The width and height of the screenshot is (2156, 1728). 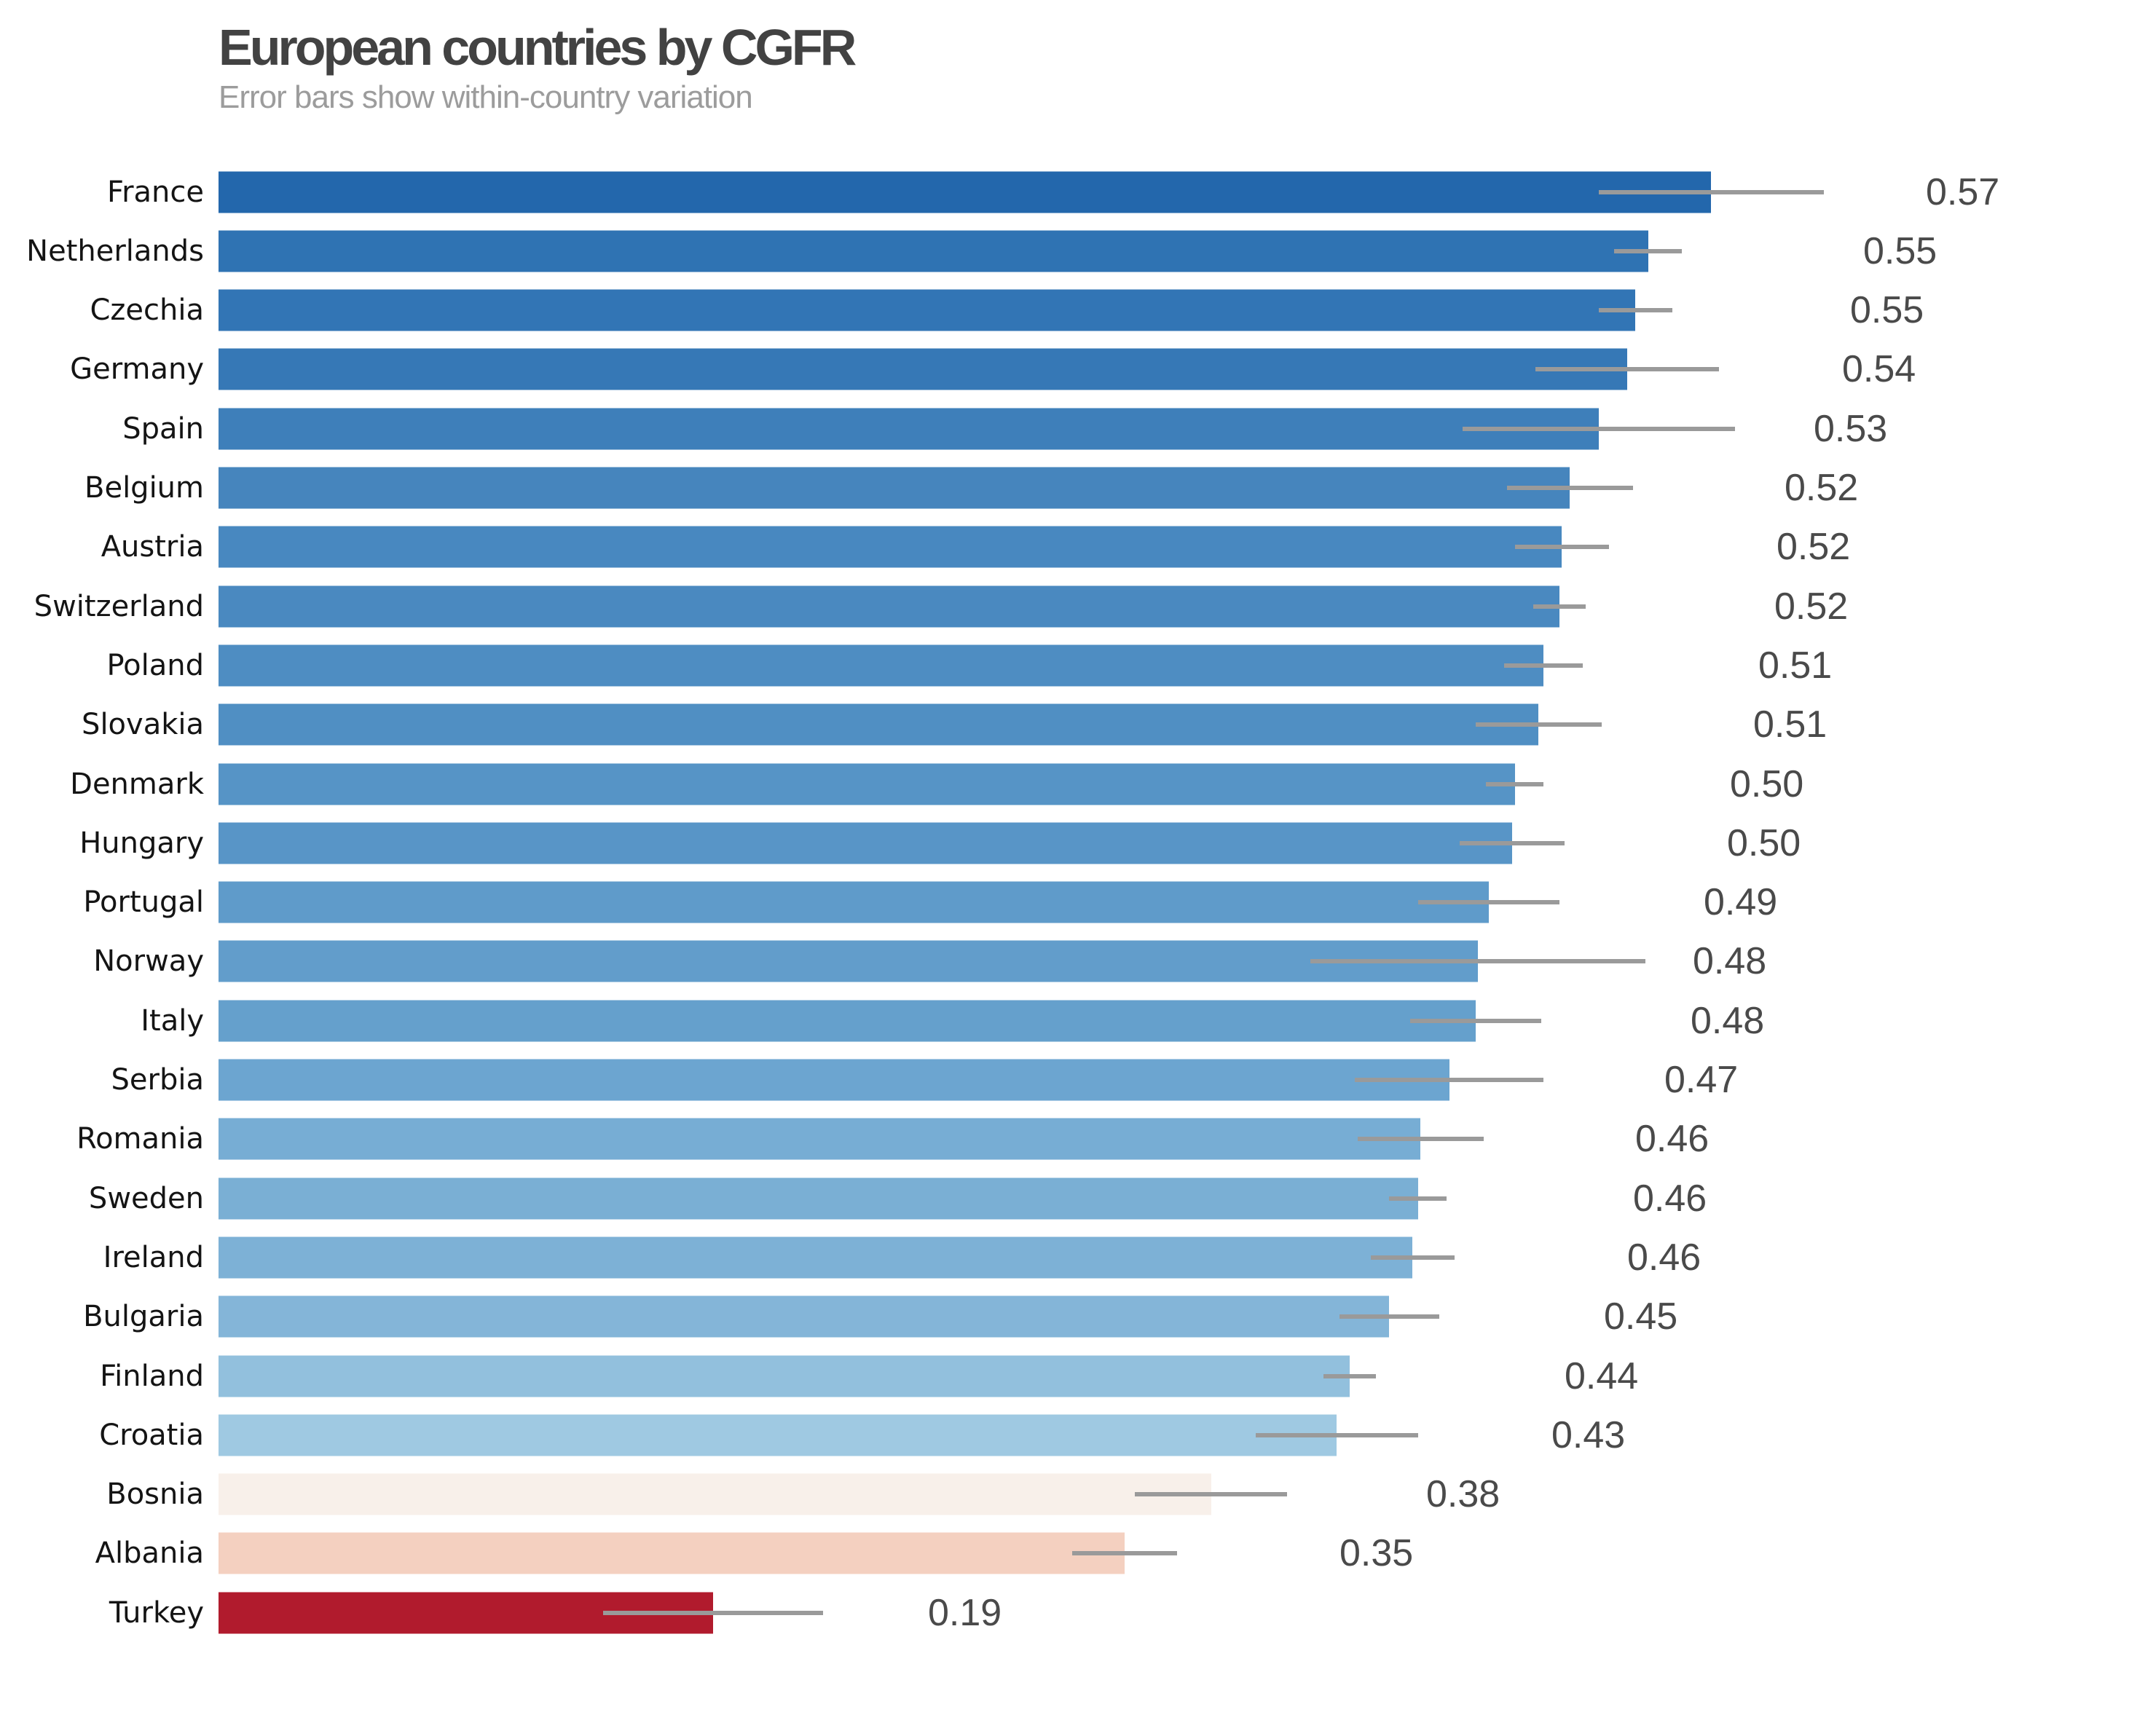 I want to click on country-tick-label-finland: Finland, so click(x=152, y=1376).